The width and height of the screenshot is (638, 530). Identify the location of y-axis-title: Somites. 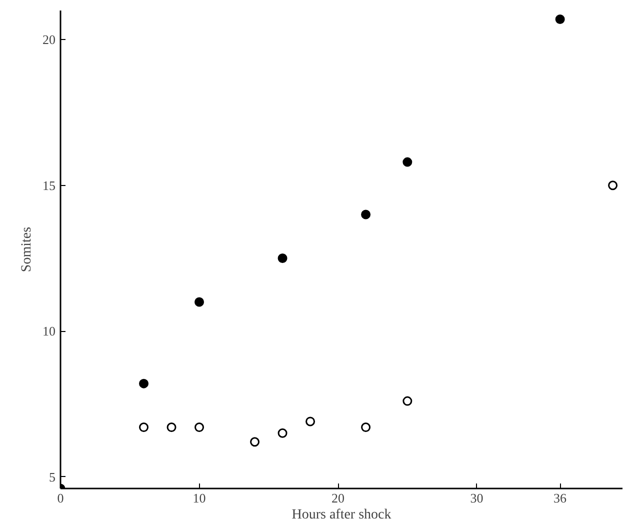
(27, 249).